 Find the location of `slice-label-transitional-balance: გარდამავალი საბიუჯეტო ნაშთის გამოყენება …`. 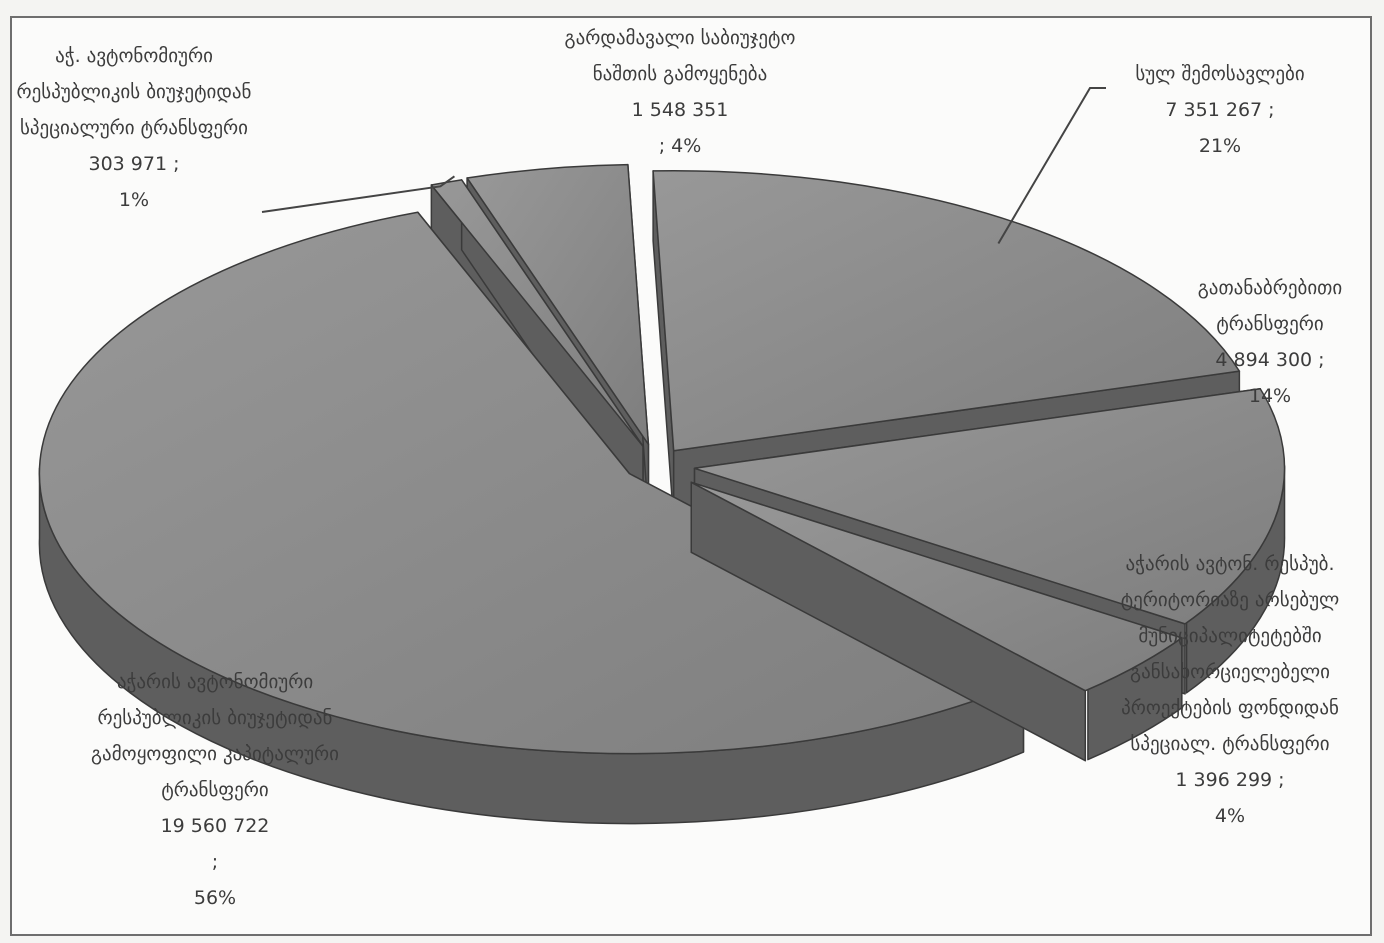

slice-label-transitional-balance: გარდამავალი საბიუჯეტო ნაშთის გამოყენება … is located at coordinates (680, 92).